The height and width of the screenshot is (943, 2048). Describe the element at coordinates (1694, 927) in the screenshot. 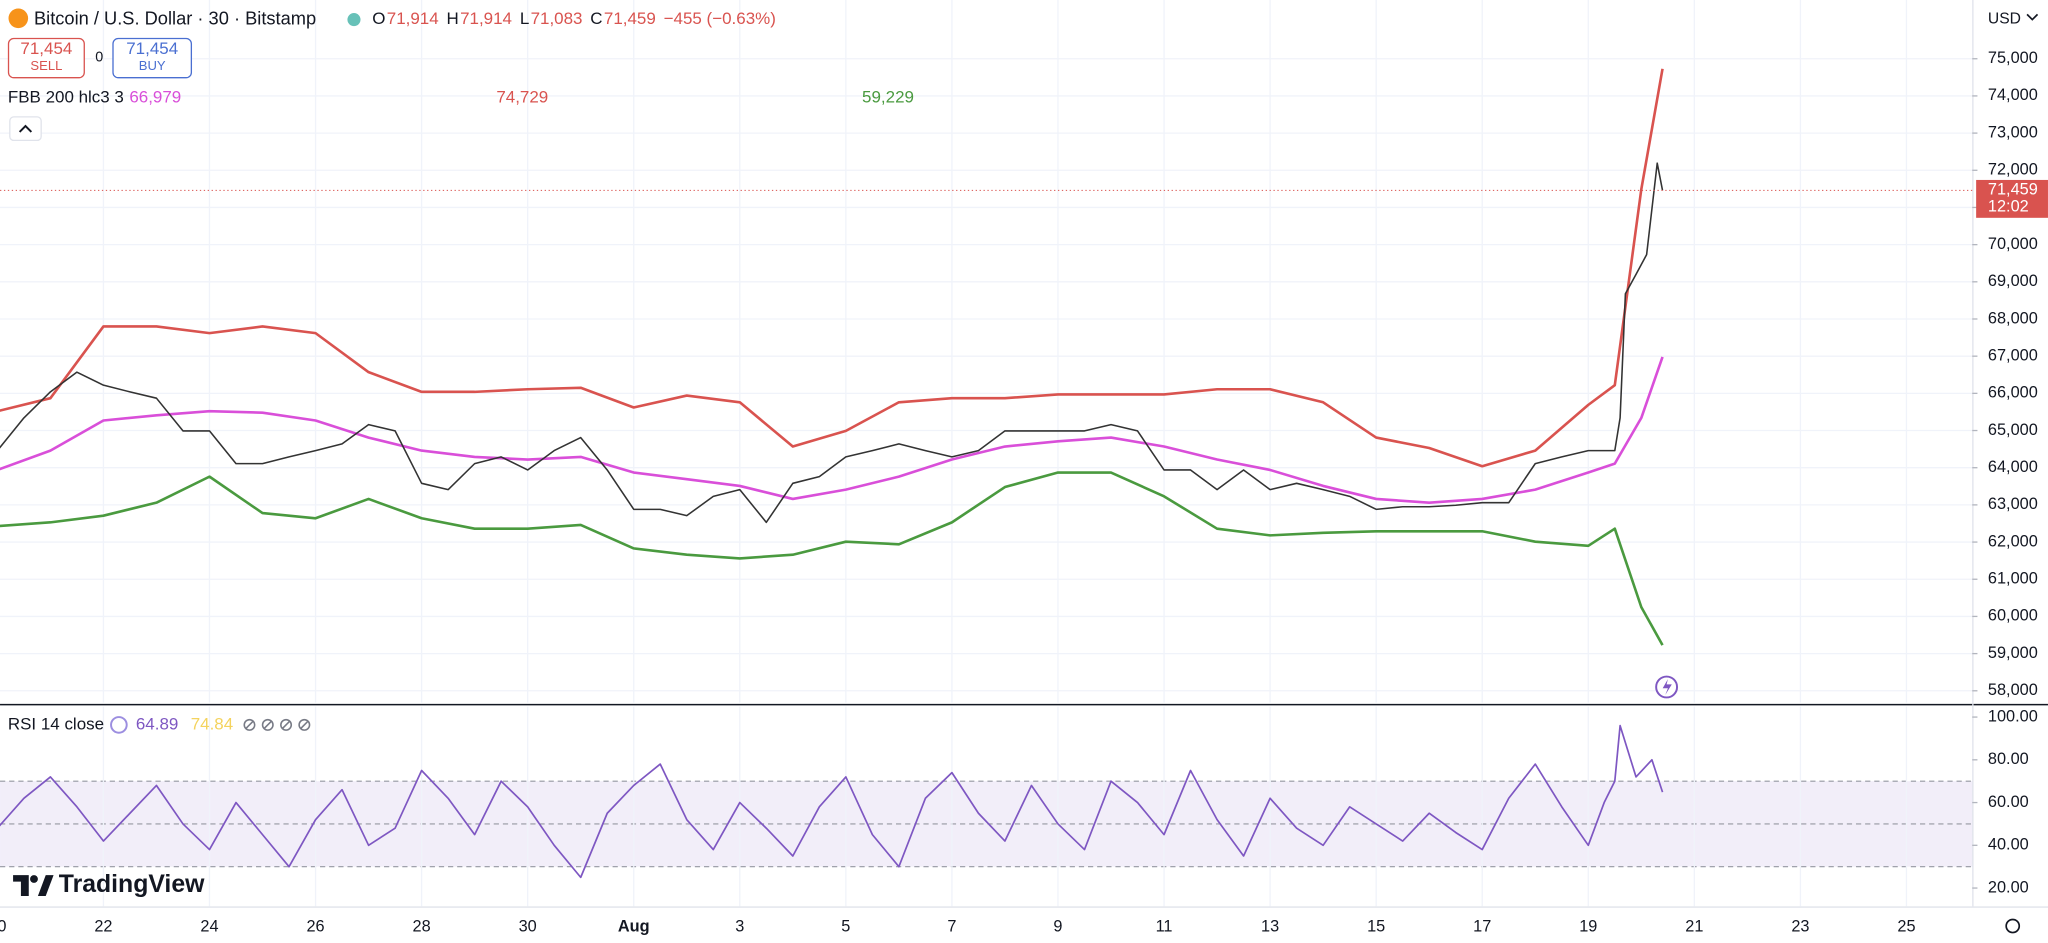

I see `x-tick-label: 21` at that location.